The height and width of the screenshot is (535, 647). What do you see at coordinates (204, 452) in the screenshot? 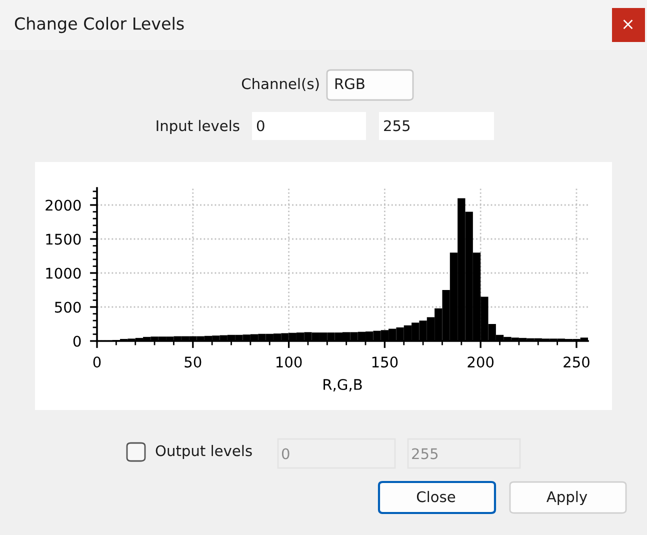
I see `text: Output levels` at bounding box center [204, 452].